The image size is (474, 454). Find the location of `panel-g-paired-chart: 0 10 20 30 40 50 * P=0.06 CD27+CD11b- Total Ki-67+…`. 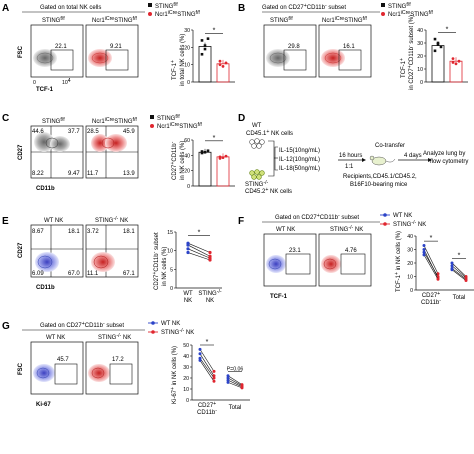

panel-g-paired-chart: 0 10 20 30 40 50 * P=0.06 CD27+CD11b- Total Ki-67+… is located at coordinates (210, 377).